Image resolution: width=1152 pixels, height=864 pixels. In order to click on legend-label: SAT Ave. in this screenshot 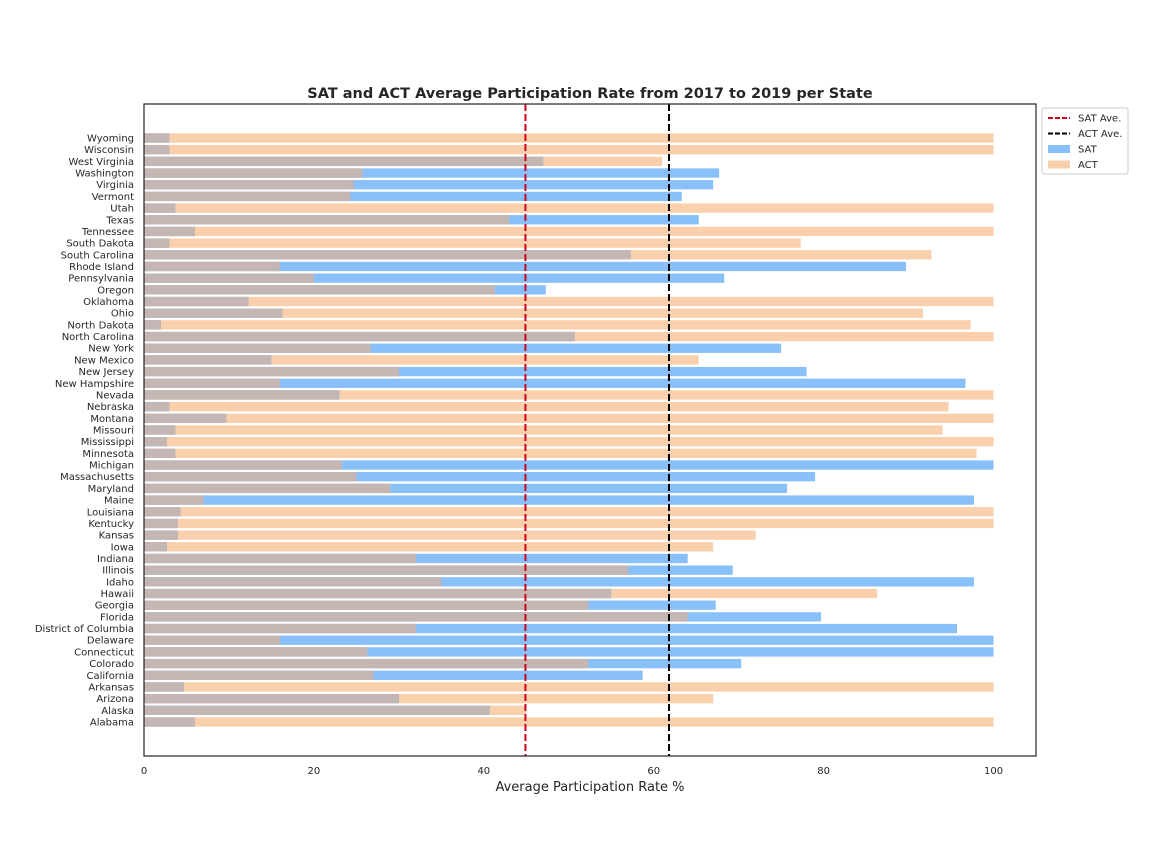, I will do `click(1099, 119)`.